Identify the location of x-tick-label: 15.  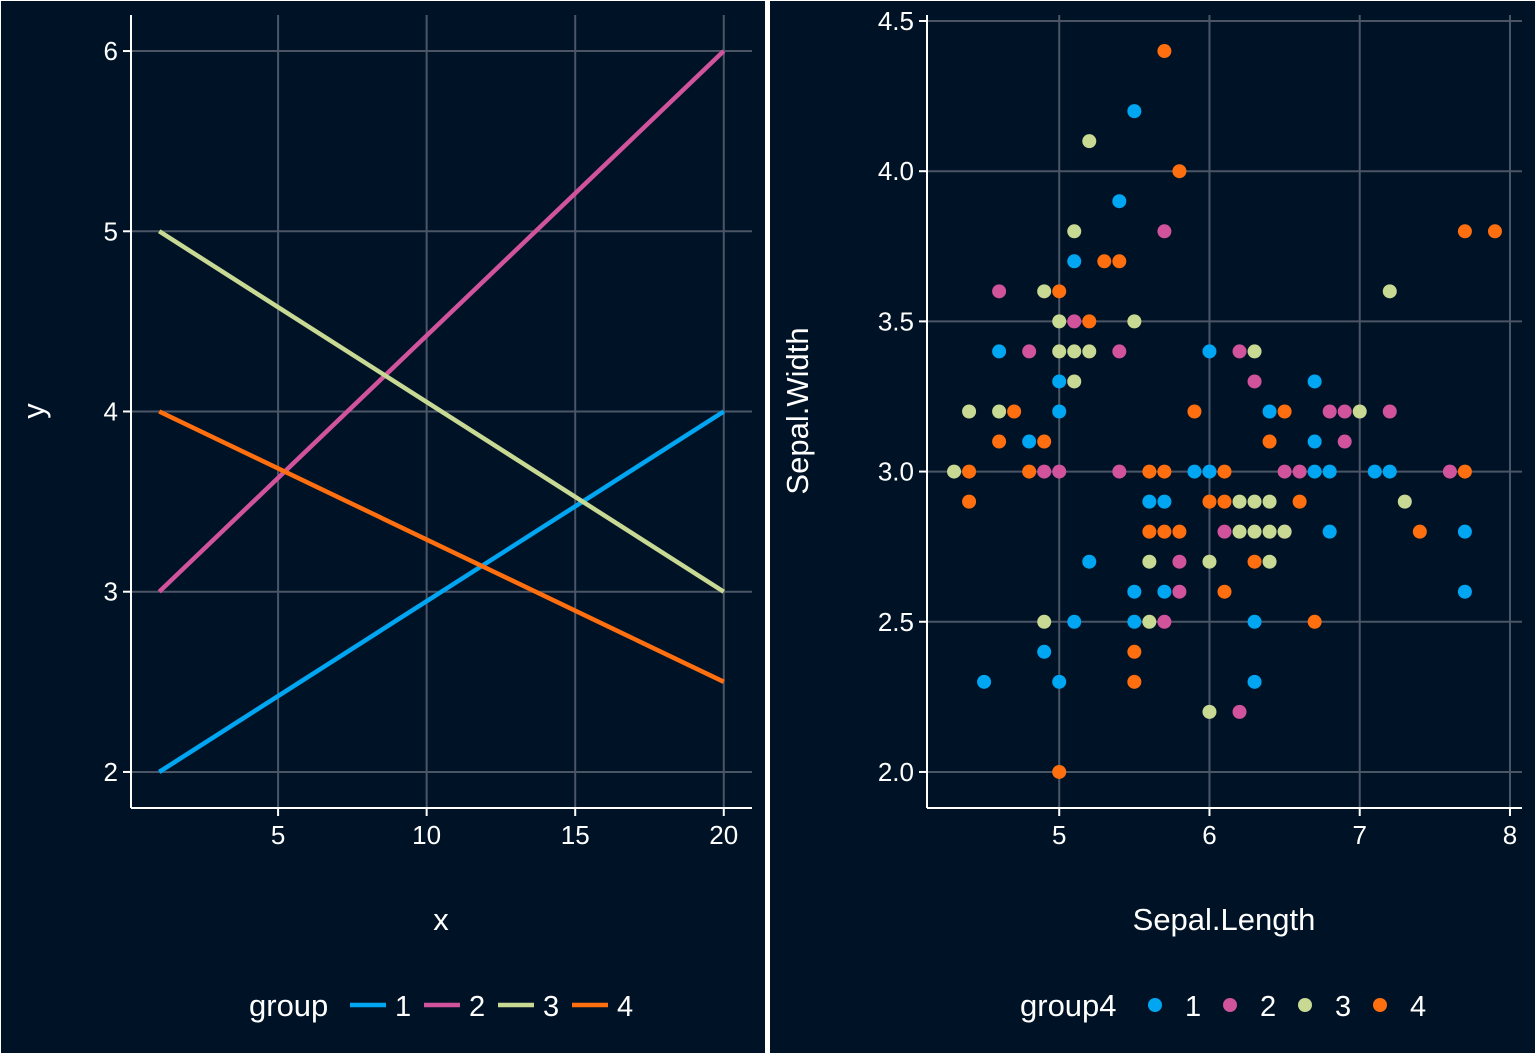
(575, 835).